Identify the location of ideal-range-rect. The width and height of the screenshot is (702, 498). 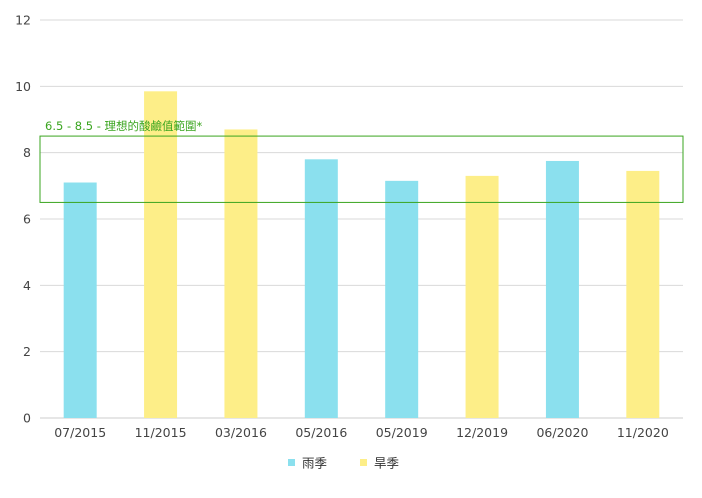
(361, 169).